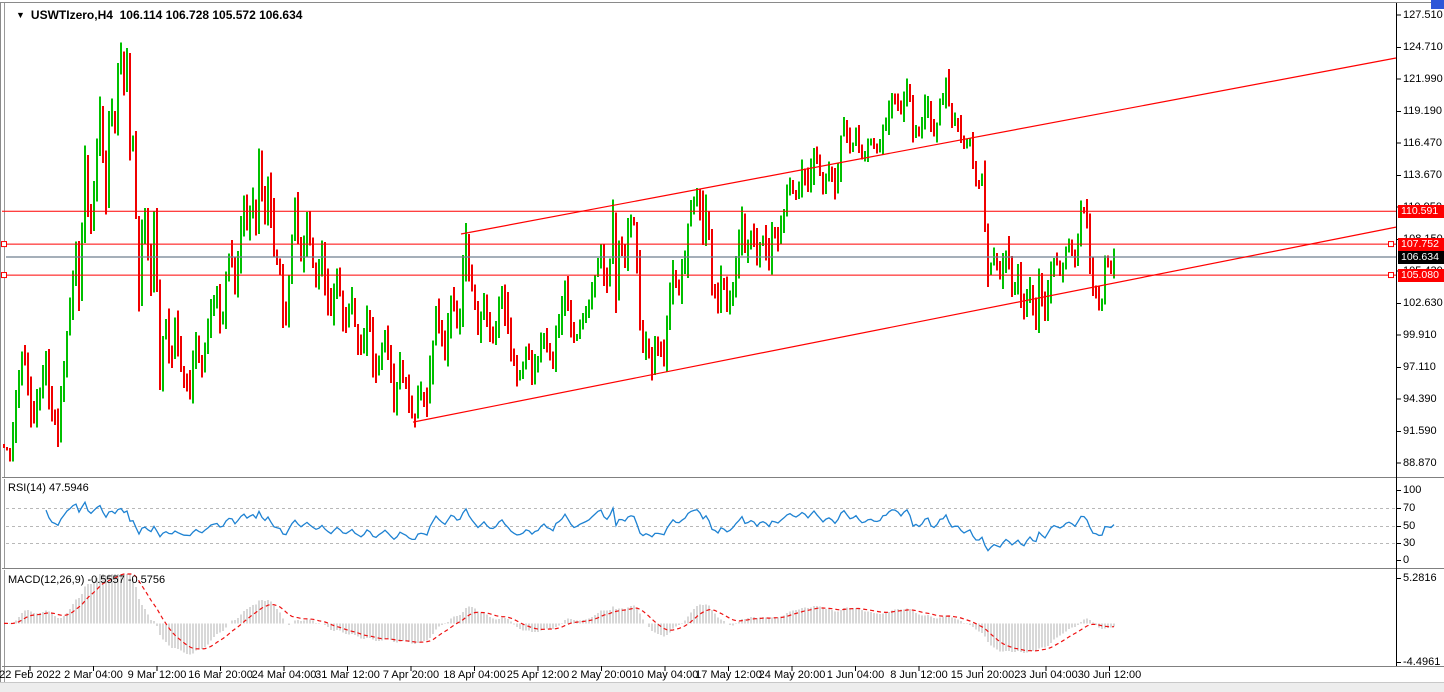 The image size is (1444, 692). I want to click on time-axis-label: 31 Mar 12:00, so click(347, 675).